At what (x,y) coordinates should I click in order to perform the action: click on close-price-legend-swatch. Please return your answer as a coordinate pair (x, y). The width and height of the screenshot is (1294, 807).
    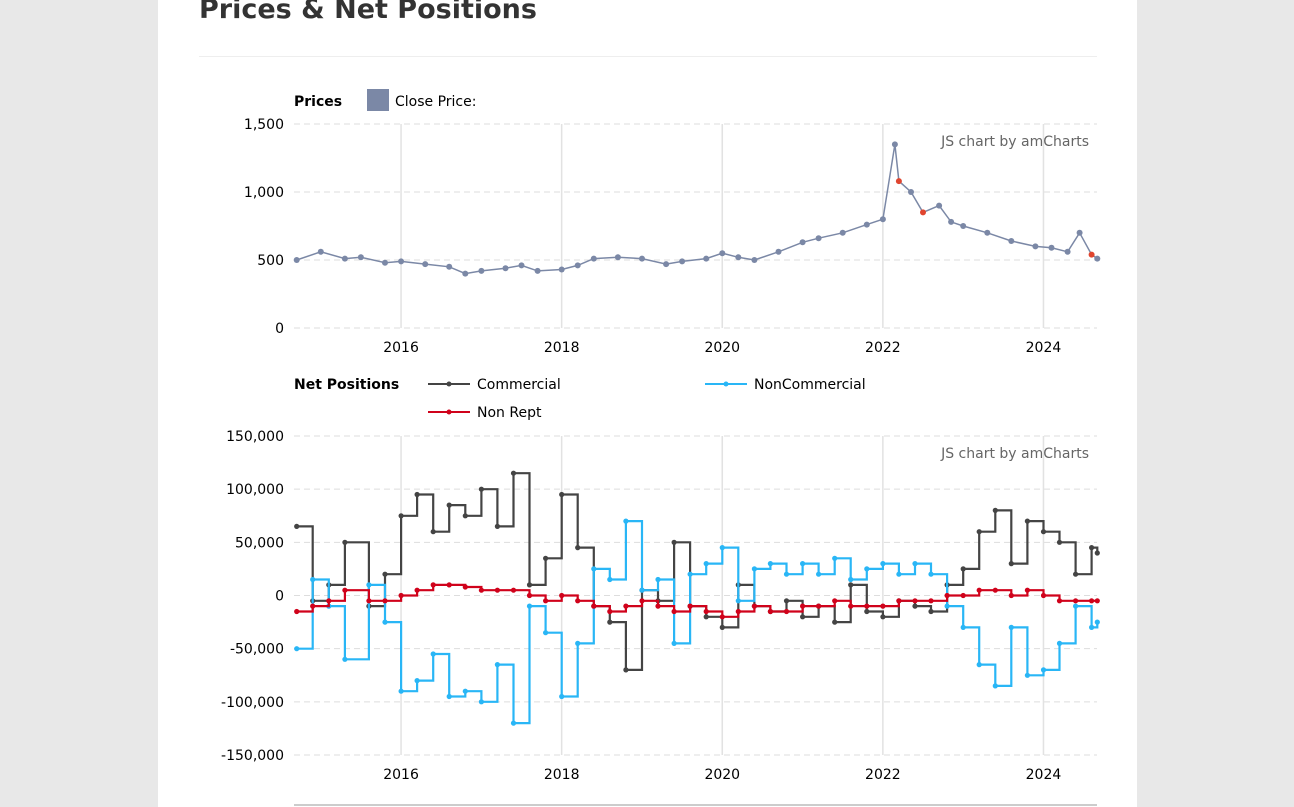
    Looking at the image, I should click on (378, 100).